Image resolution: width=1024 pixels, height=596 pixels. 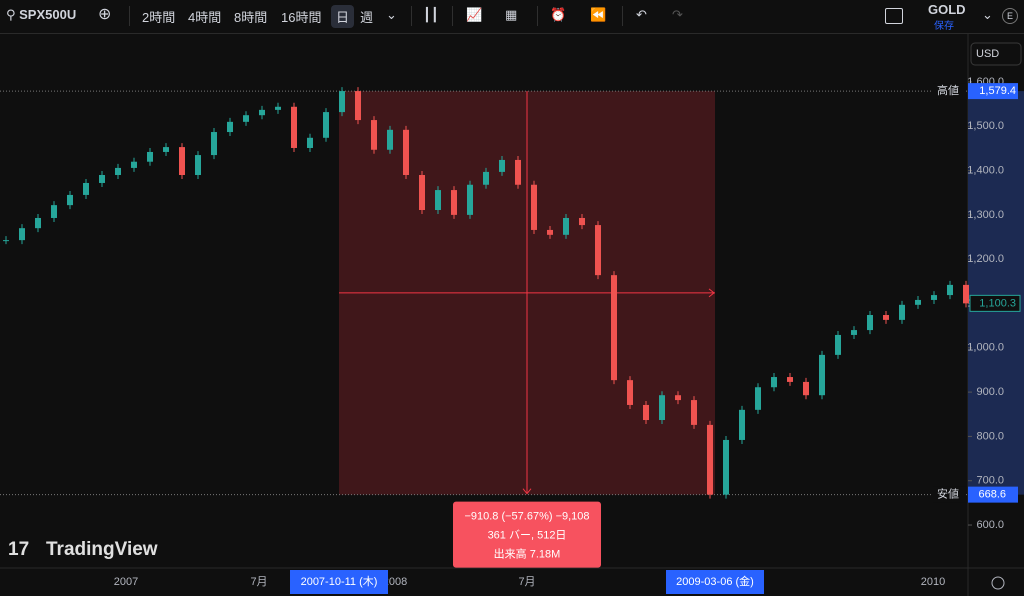 I want to click on interval: 4時間, so click(x=205, y=17).